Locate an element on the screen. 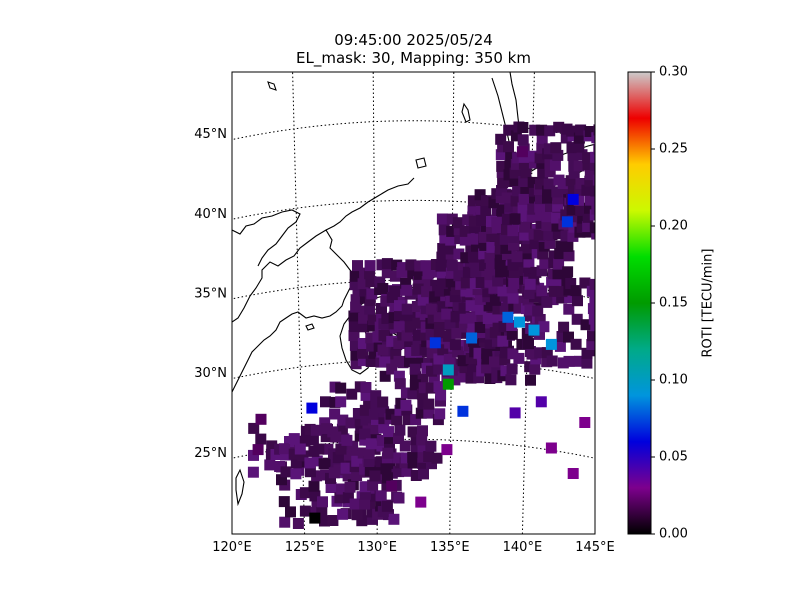 The image size is (800, 600). colorbar-tick-label: 0.20 is located at coordinates (673, 226).